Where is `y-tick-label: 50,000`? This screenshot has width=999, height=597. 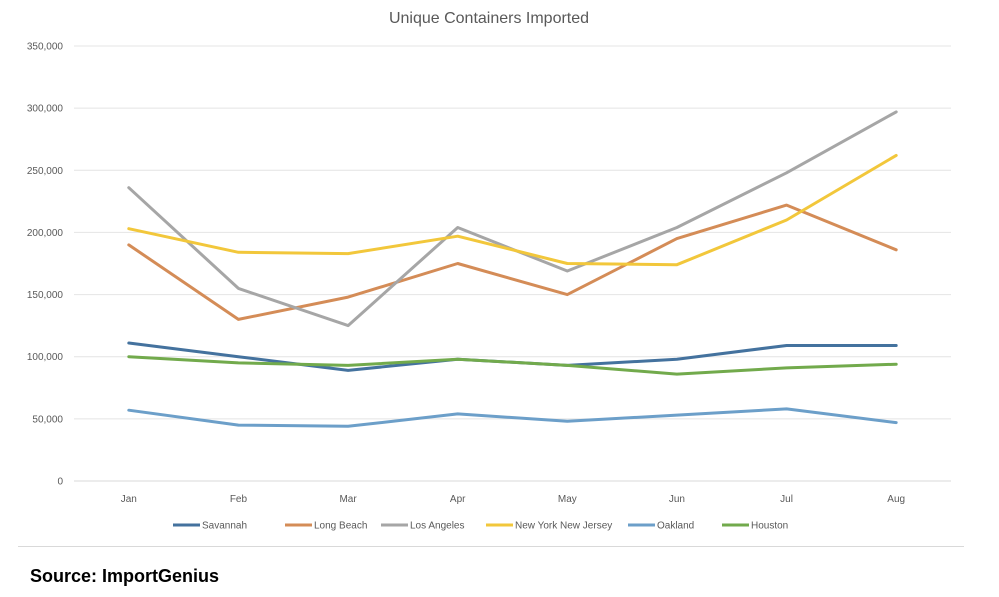
y-tick-label: 50,000 is located at coordinates (47, 419).